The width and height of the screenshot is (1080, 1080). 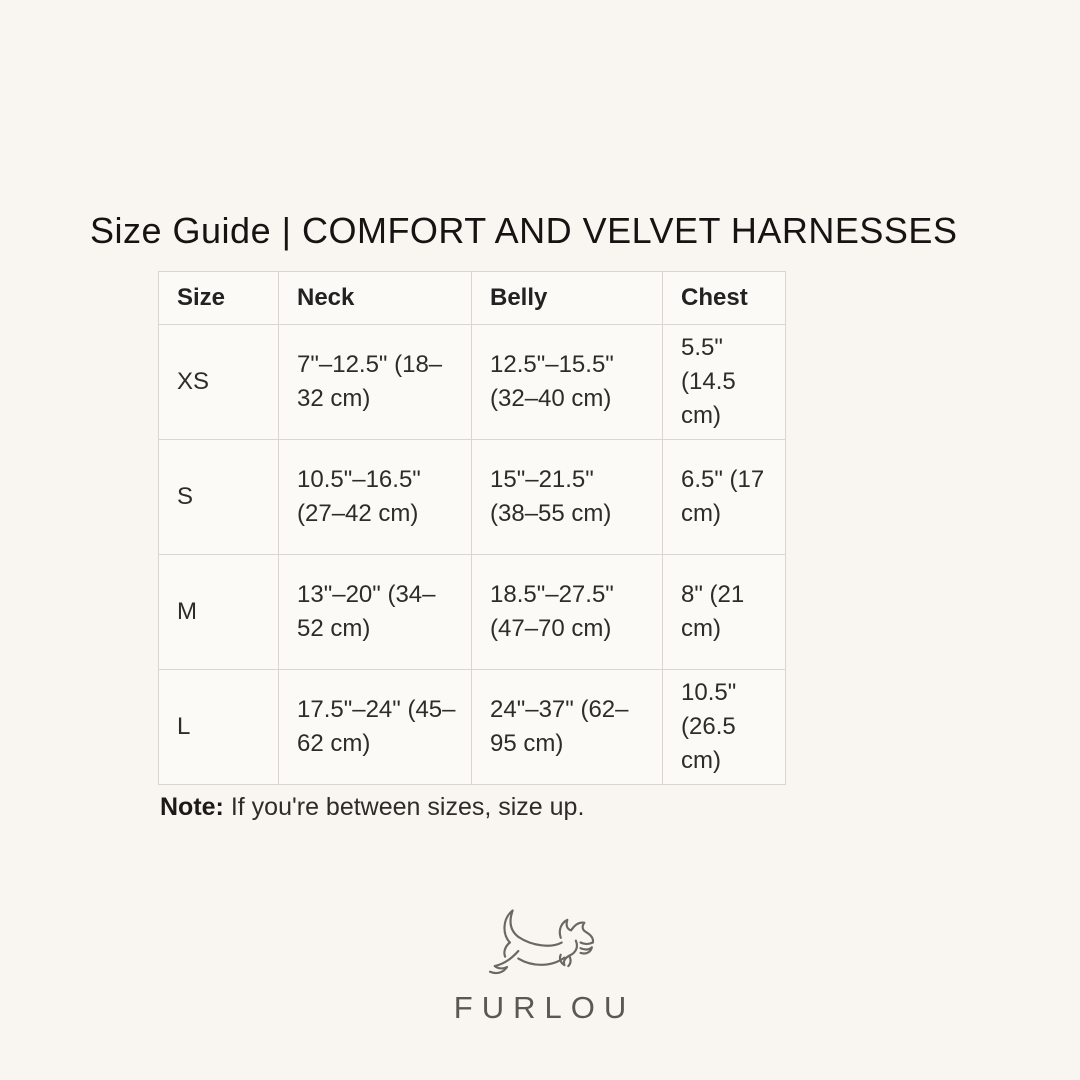 I want to click on cell-size: S, so click(x=218, y=497).